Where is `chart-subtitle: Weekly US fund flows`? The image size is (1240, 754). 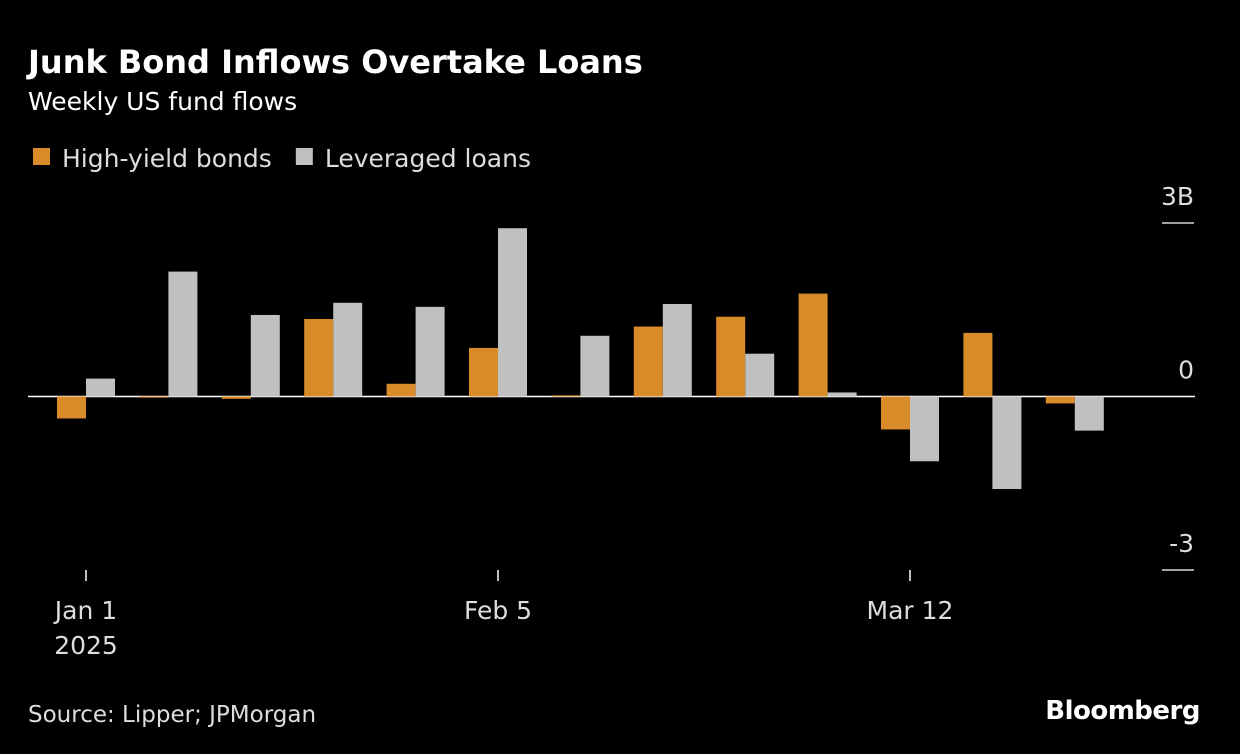 chart-subtitle: Weekly US fund flows is located at coordinates (162, 101).